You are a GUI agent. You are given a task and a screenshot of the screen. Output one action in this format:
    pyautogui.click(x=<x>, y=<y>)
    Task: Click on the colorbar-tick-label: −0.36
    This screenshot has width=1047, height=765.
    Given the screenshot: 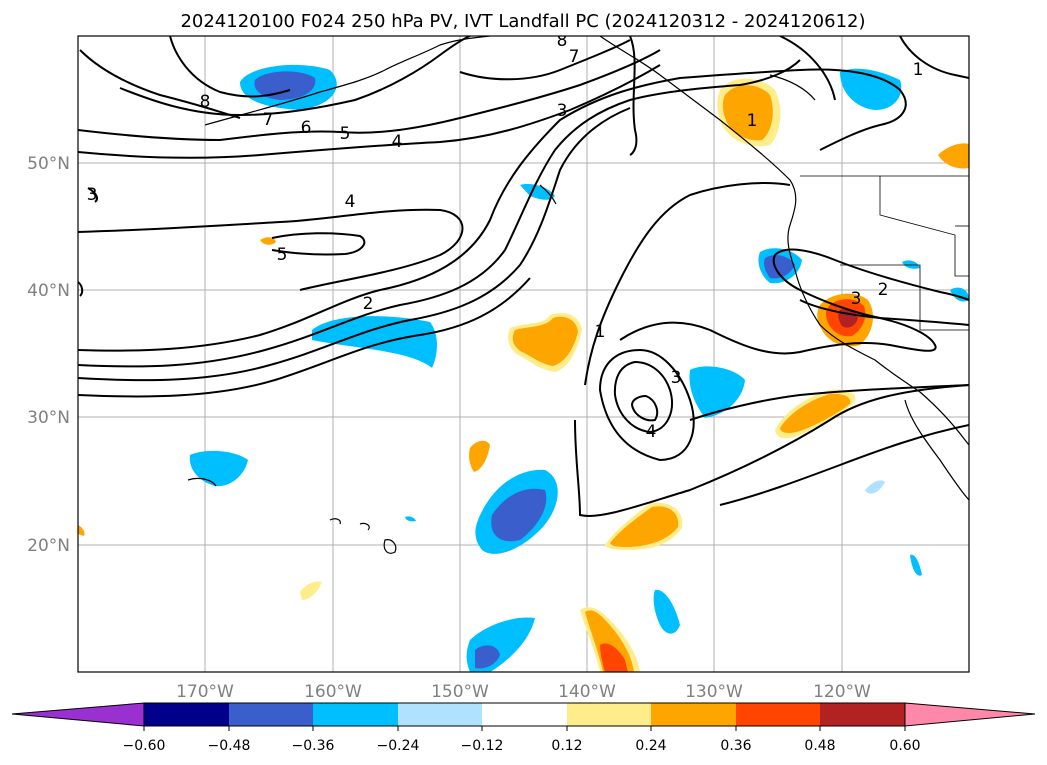 What is the action you would take?
    pyautogui.click(x=313, y=746)
    